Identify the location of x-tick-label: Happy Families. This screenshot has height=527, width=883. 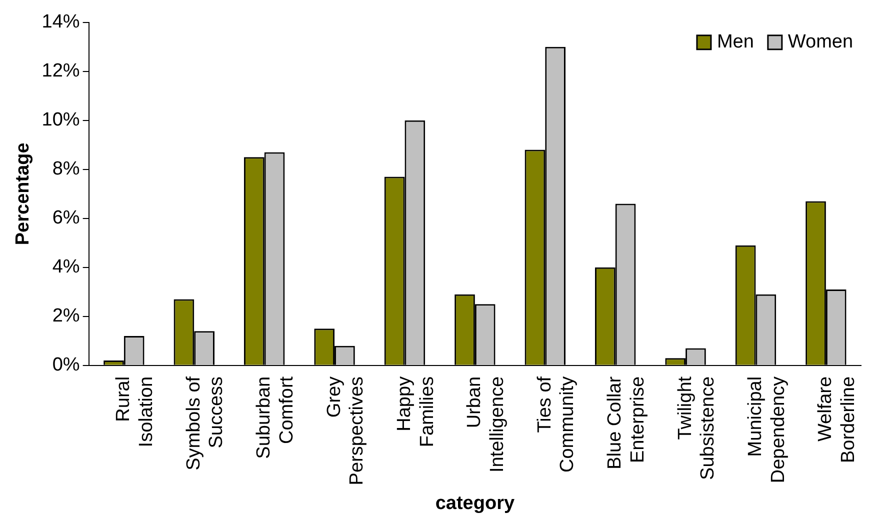
(416, 412).